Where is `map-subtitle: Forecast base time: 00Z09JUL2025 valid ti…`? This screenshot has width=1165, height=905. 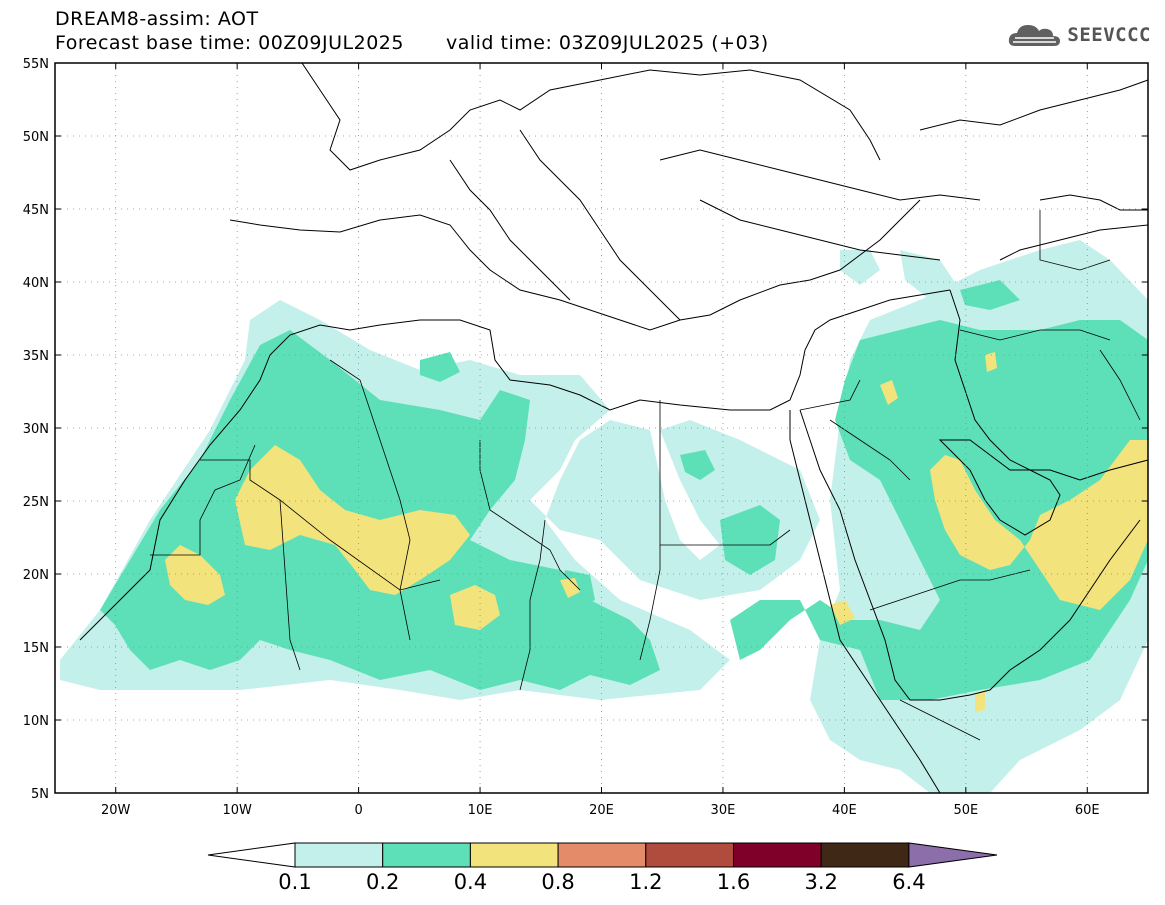 map-subtitle: Forecast base time: 00Z09JUL2025 valid ti… is located at coordinates (412, 43).